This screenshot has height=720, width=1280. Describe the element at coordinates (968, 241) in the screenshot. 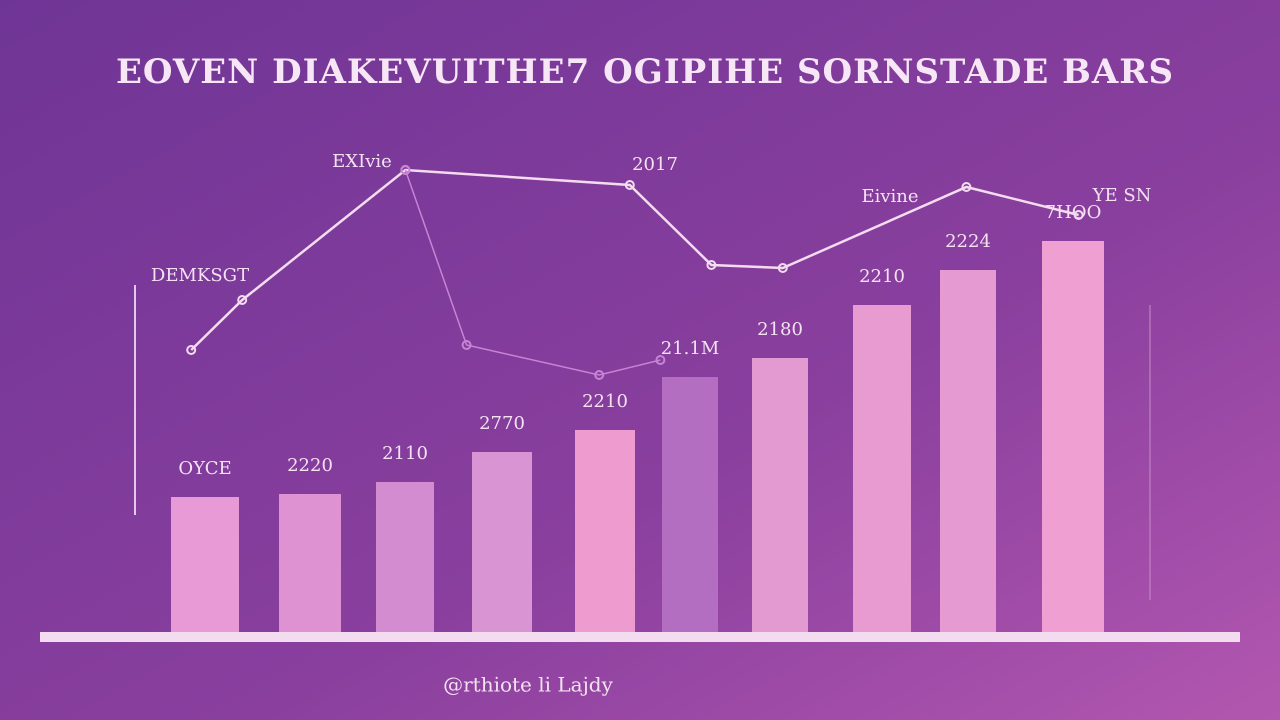

I see `data-label: 2224` at that location.